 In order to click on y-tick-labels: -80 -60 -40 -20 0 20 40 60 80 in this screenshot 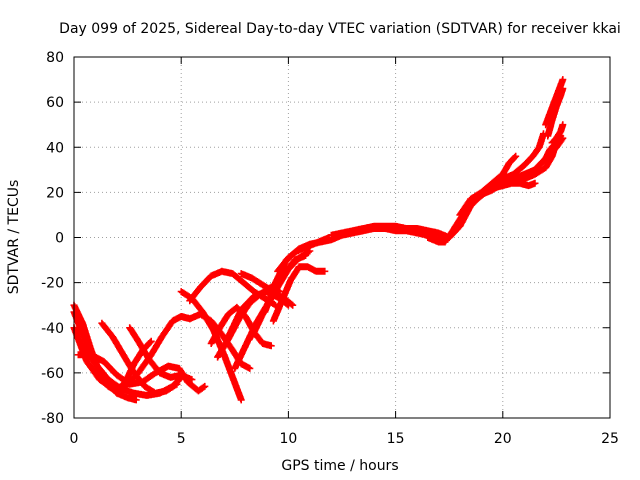, I will do `click(52, 238)`.